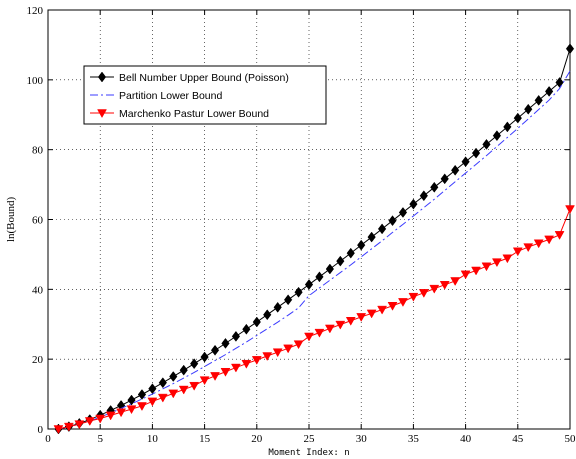 This screenshot has width=576, height=459. Describe the element at coordinates (310, 439) in the screenshot. I see `x-tick-label: 25` at that location.